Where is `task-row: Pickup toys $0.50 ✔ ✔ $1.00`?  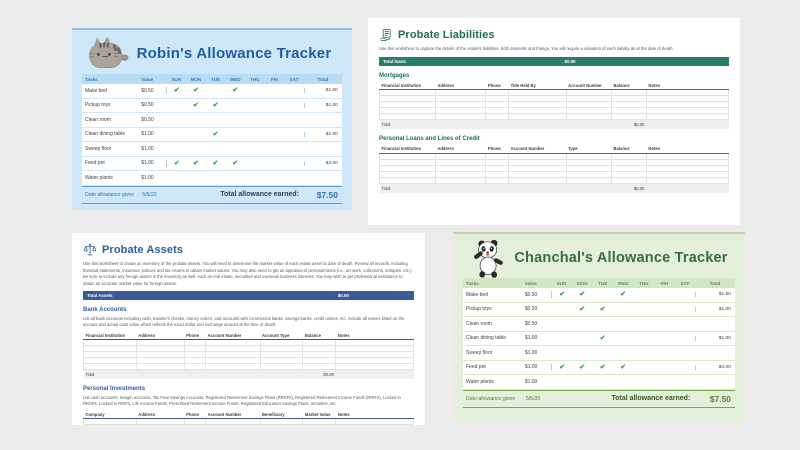
task-row: Pickup toys $0.50 ✔ ✔ $1.00 is located at coordinates (599, 309).